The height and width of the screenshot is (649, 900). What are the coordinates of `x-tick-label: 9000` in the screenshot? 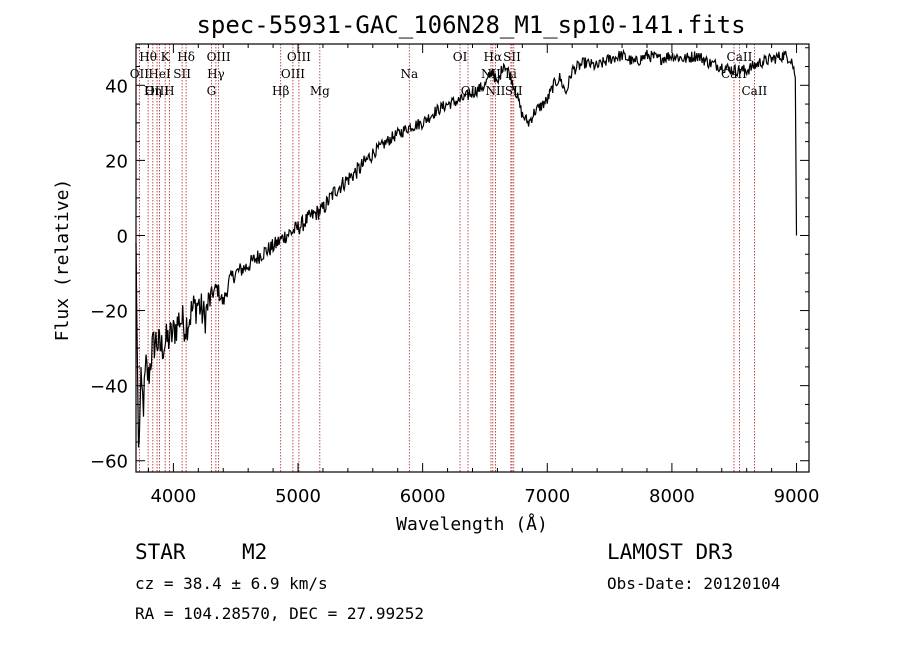 It's located at (797, 496).